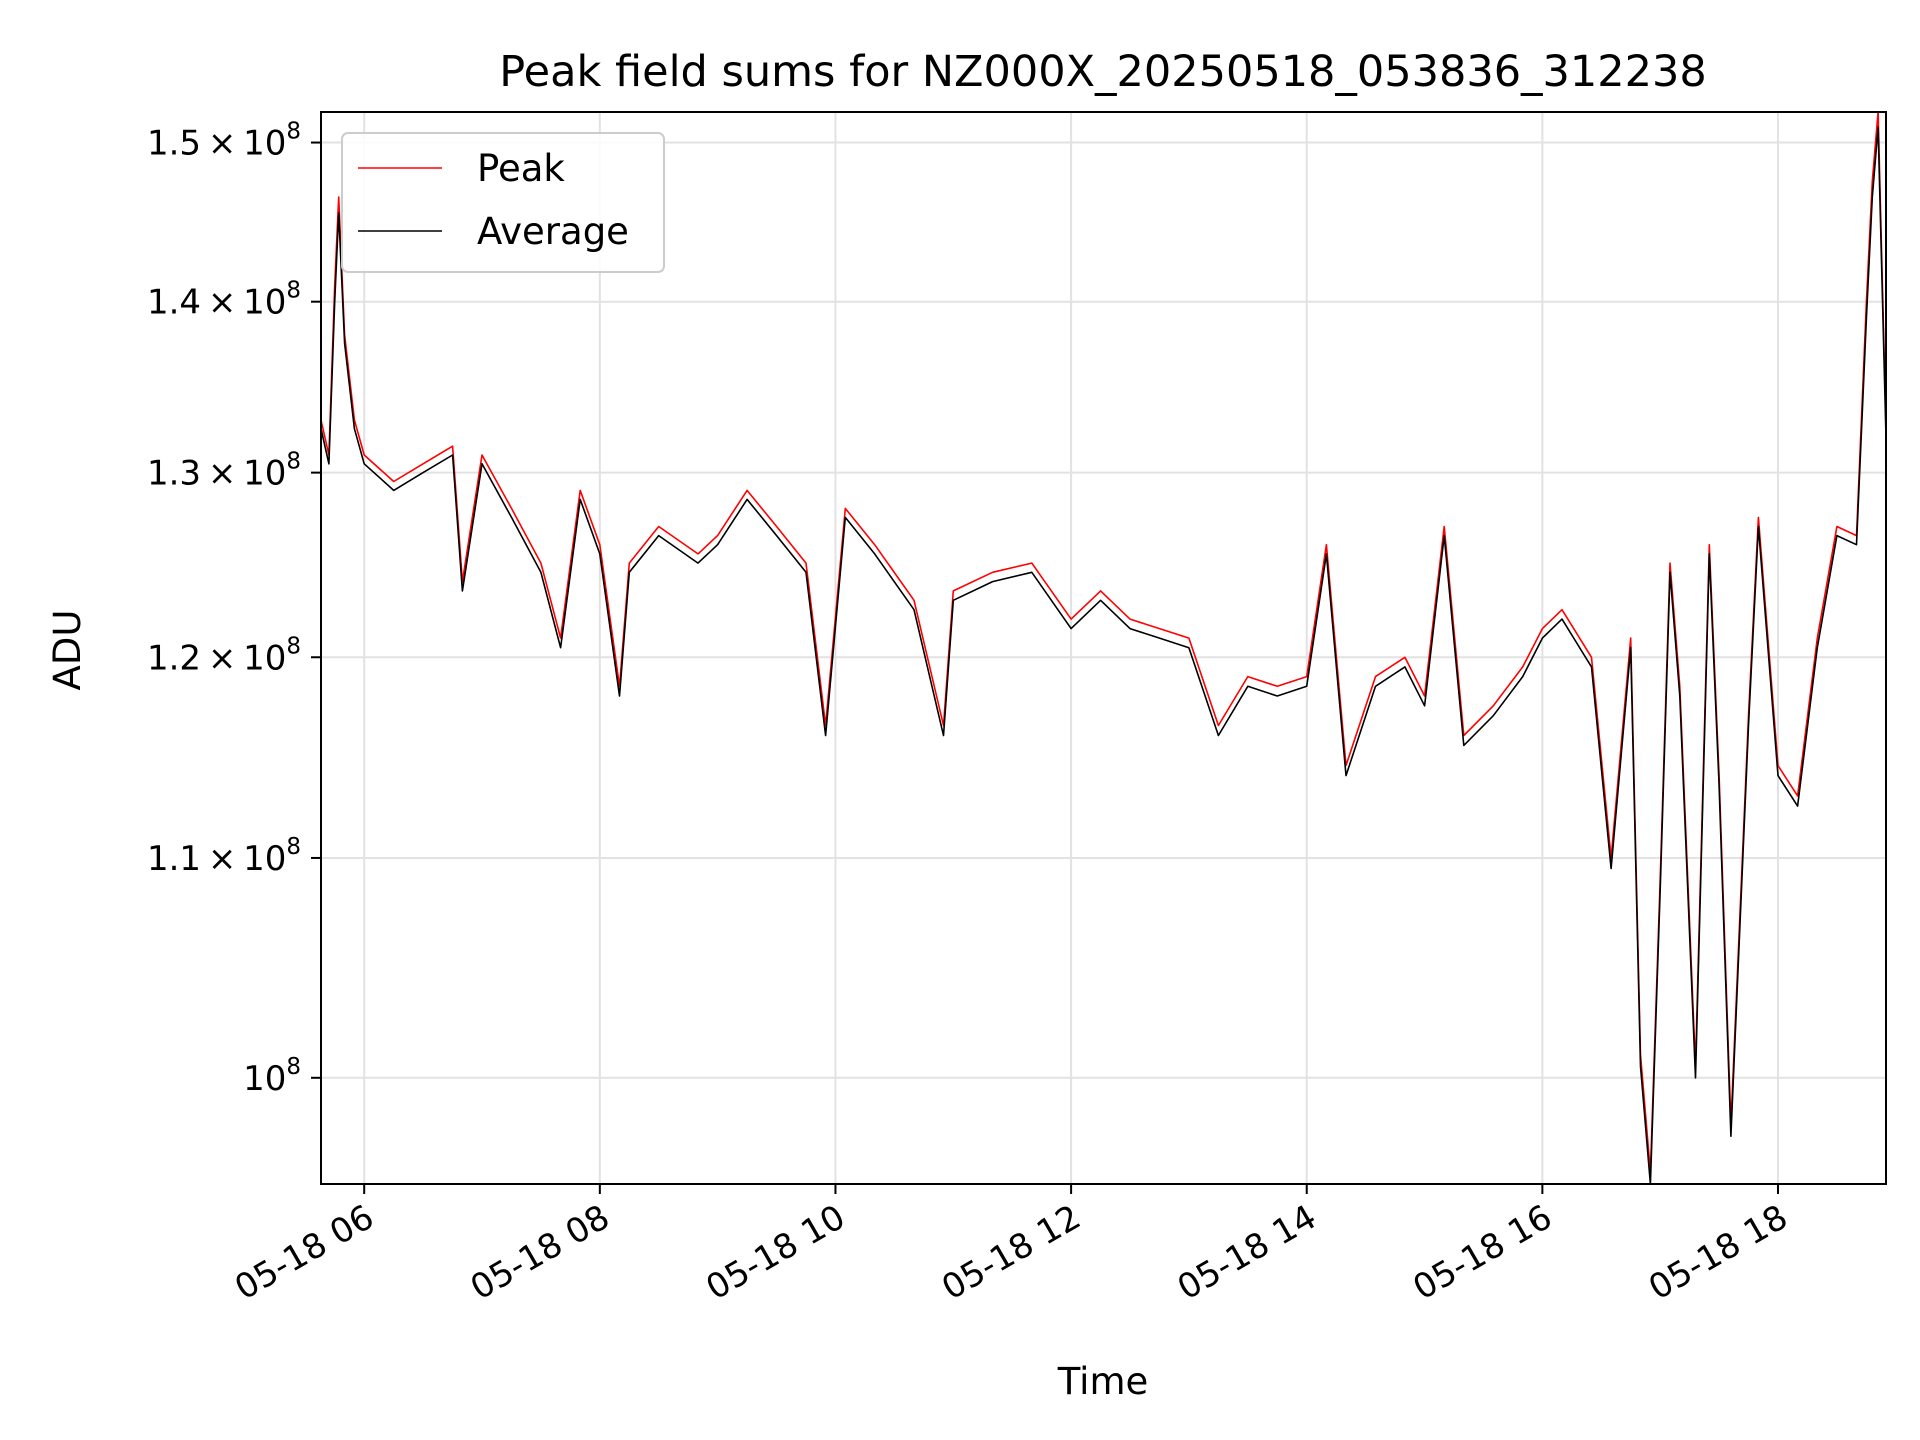 The width and height of the screenshot is (1920, 1440). I want to click on legend-label-average: Average, so click(553, 231).